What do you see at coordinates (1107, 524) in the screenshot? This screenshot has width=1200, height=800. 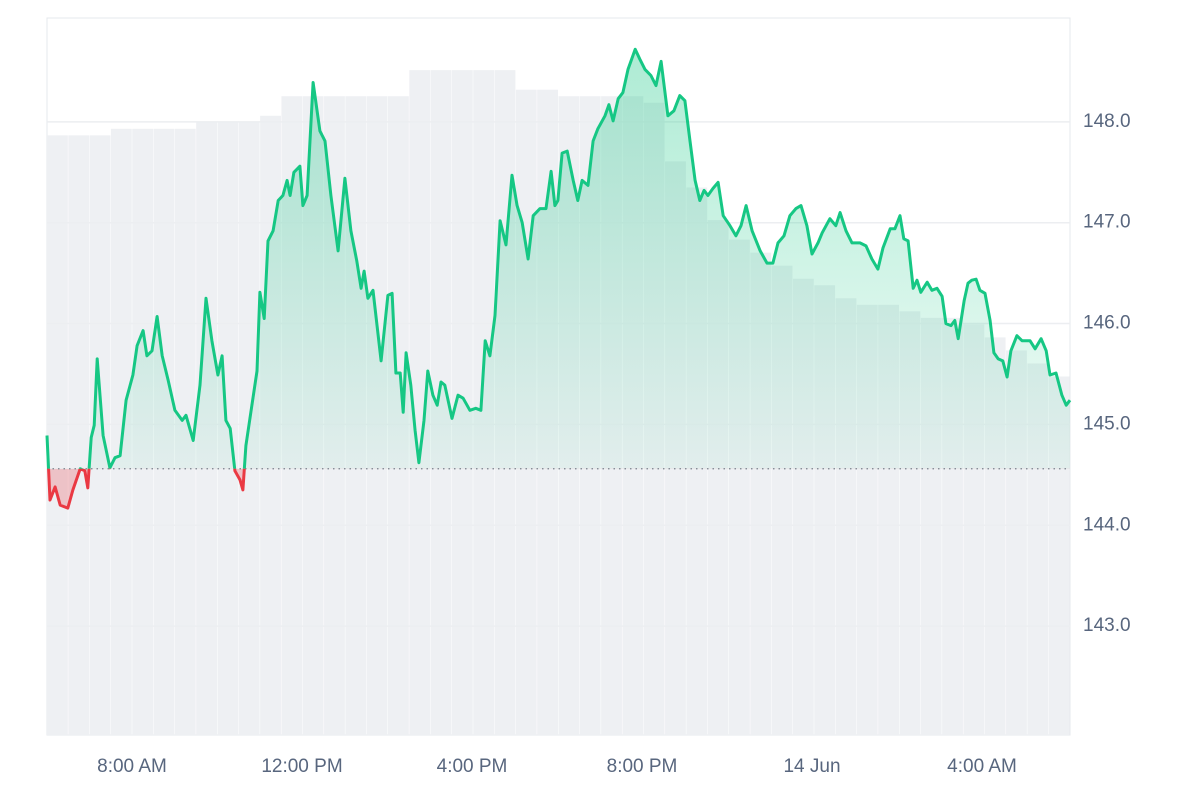 I see `y-tick-label: 144.0` at bounding box center [1107, 524].